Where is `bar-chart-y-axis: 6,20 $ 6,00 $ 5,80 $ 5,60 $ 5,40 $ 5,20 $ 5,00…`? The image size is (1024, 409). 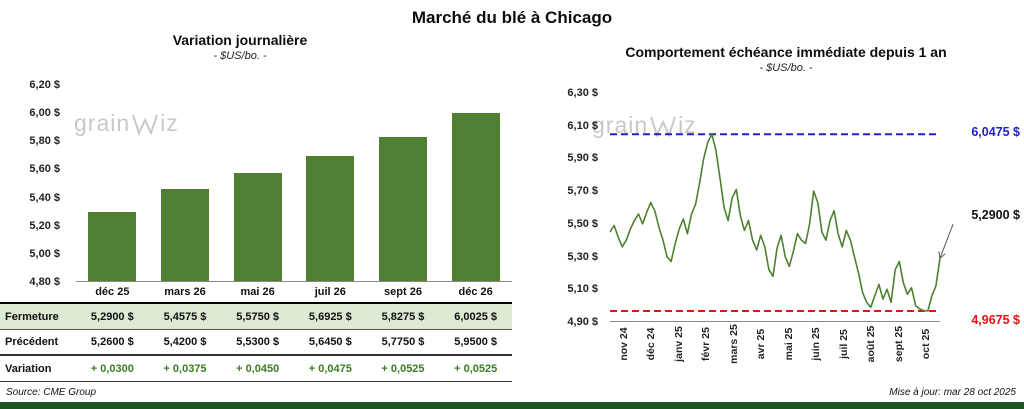 bar-chart-y-axis: 6,20 $ 6,00 $ 5,80 $ 5,60 $ 5,40 $ 5,20 $ 5,00… is located at coordinates (33, 183).